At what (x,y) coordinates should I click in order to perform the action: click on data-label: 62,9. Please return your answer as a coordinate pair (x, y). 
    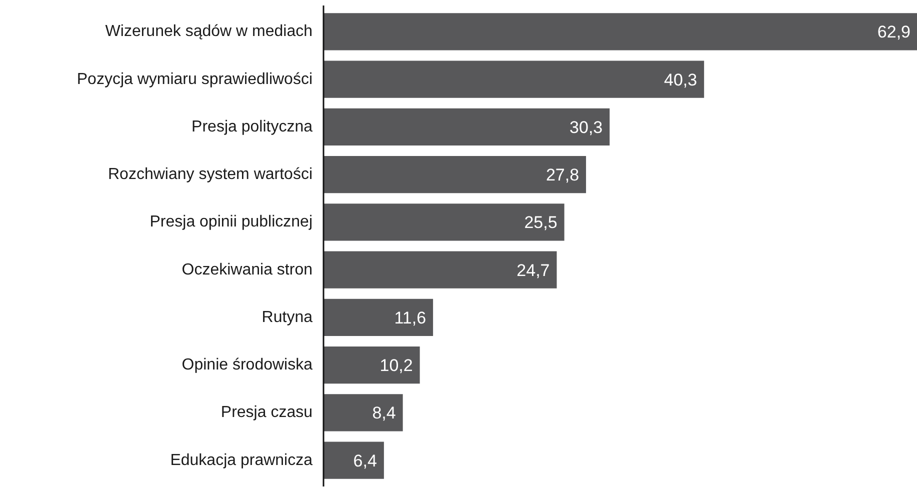
    Looking at the image, I should click on (894, 32).